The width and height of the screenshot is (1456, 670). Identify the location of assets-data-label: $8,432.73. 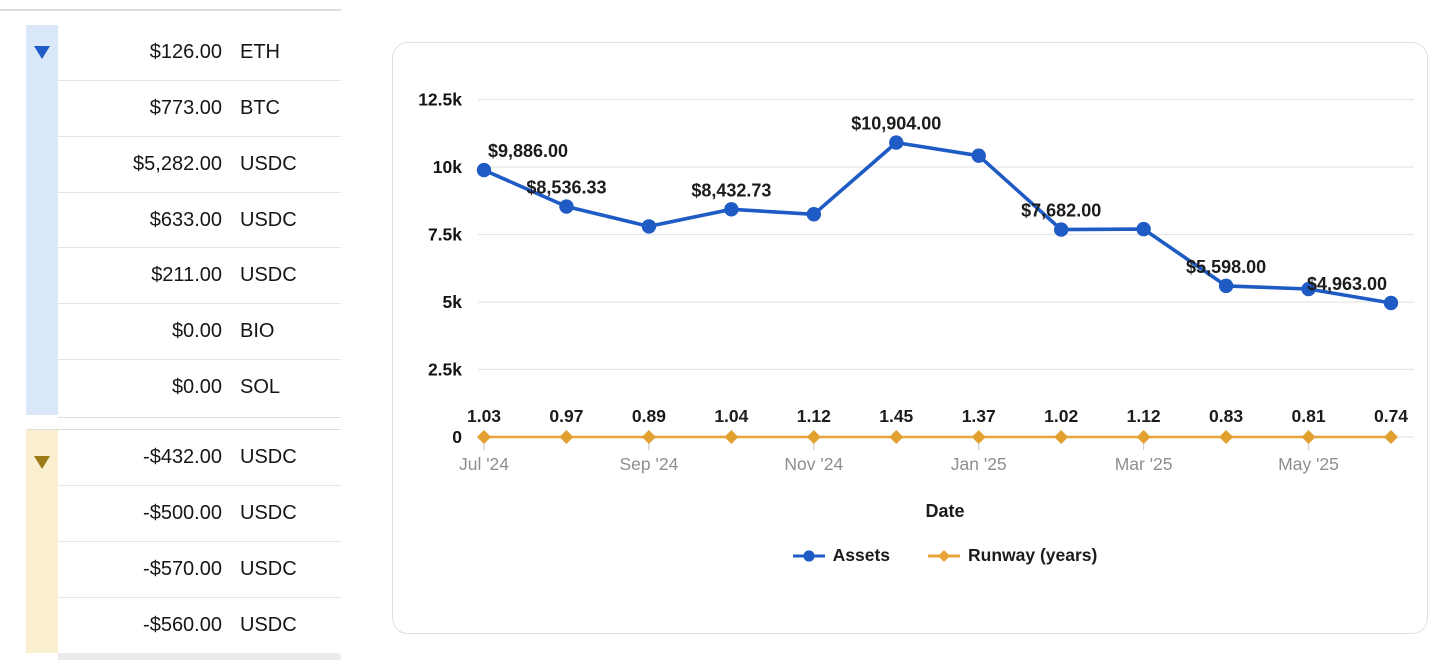
(731, 190).